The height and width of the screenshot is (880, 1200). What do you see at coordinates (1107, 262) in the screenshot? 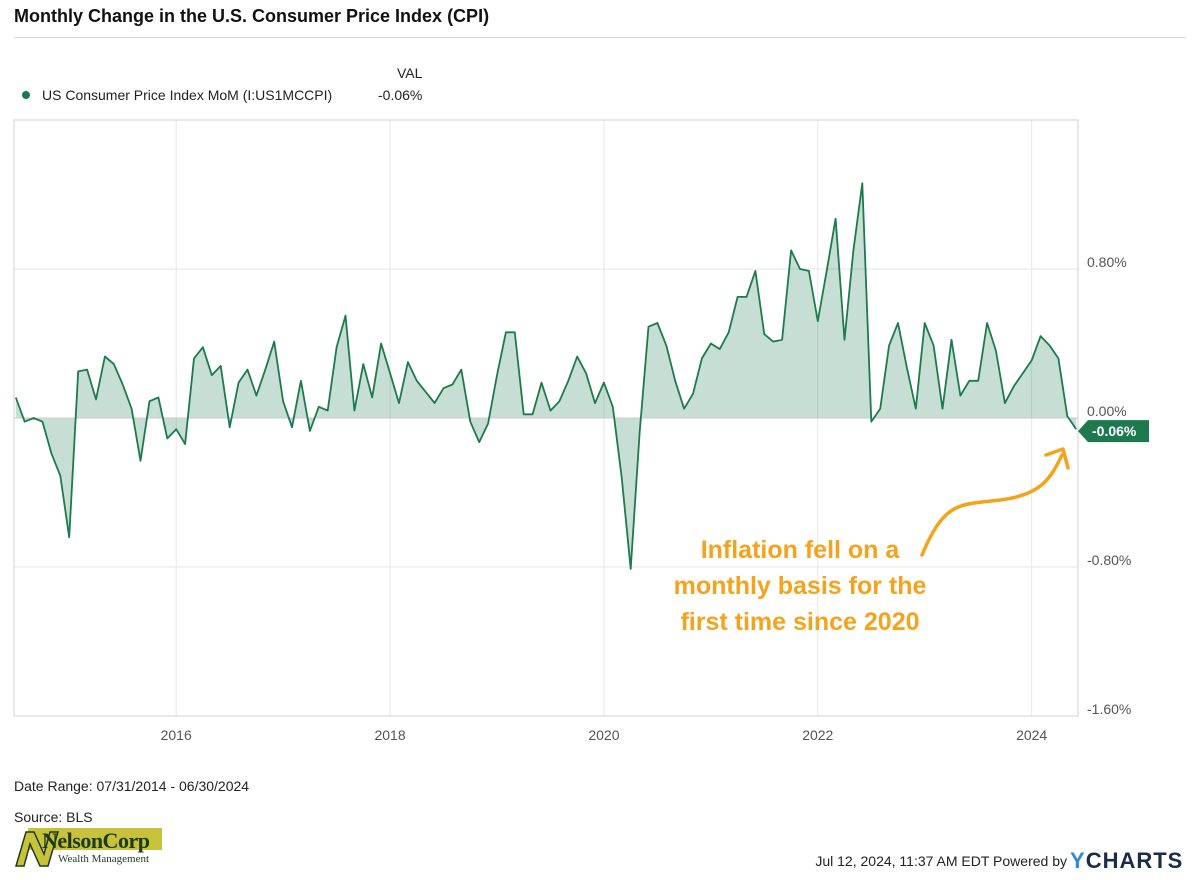
I see `y-tick-label: 0.80%` at bounding box center [1107, 262].